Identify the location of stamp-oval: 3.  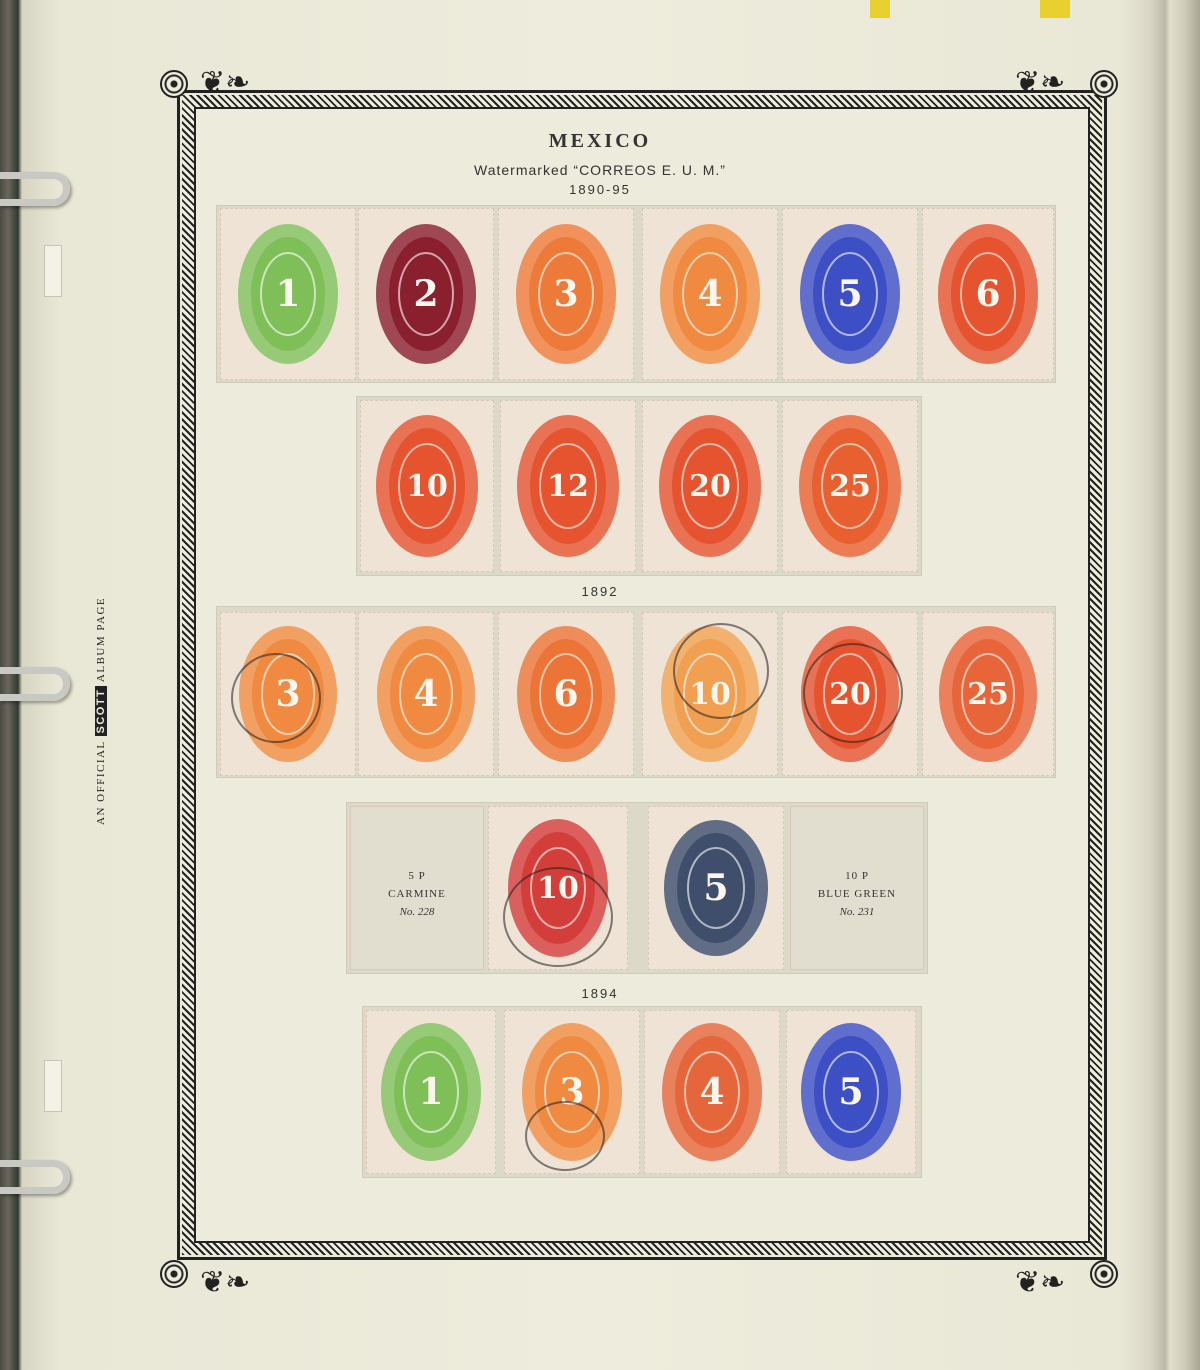
(566, 294).